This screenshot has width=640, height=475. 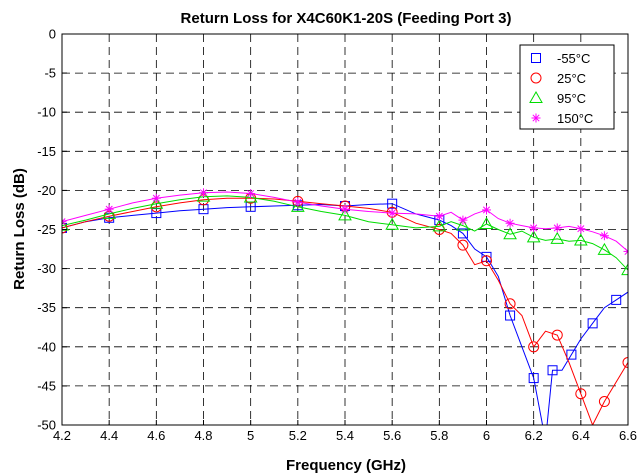 What do you see at coordinates (109, 435) in the screenshot?
I see `x-tick-label: 4.4` at bounding box center [109, 435].